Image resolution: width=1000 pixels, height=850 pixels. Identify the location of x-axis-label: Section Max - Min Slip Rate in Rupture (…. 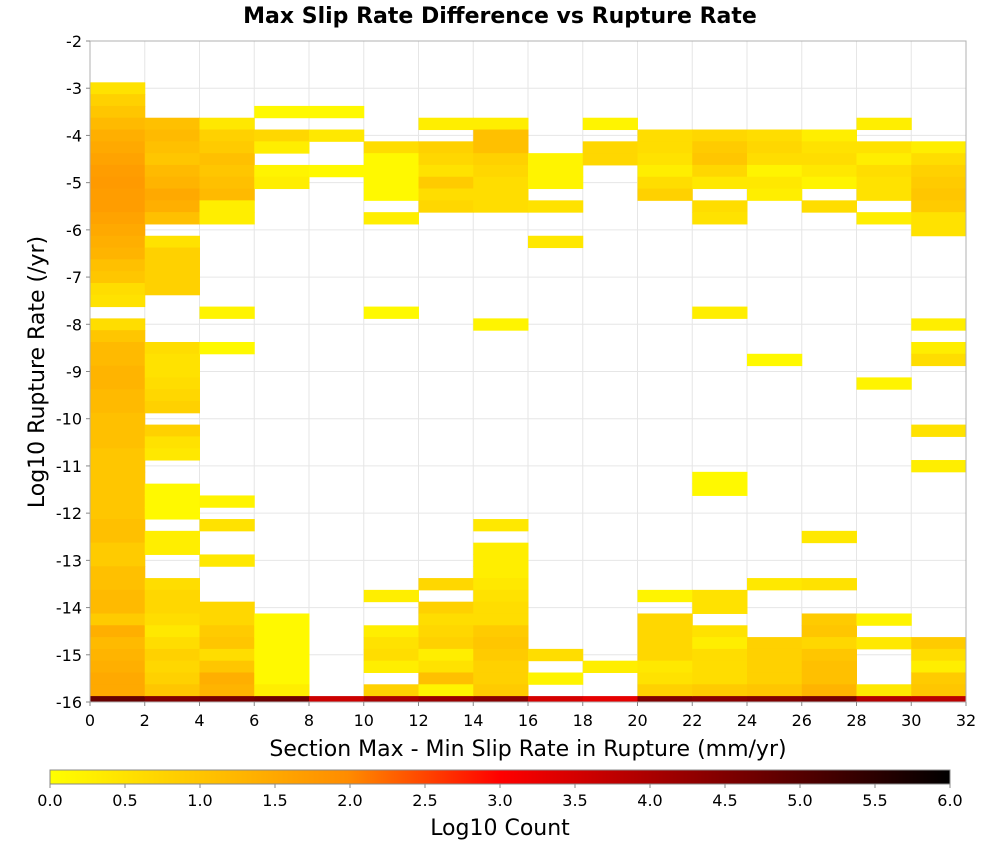
(527, 749).